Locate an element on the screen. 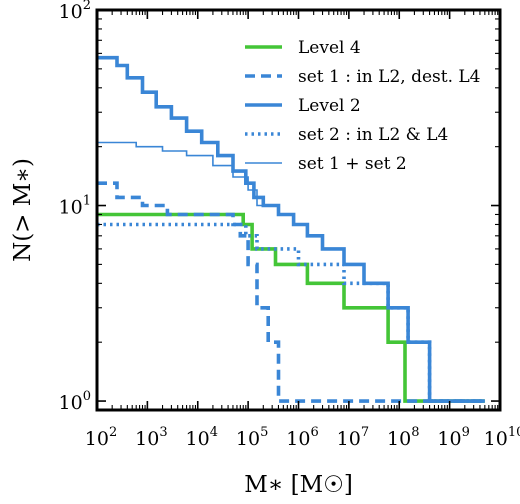 The width and height of the screenshot is (520, 504). legend-label-3: set 2 : in L2 & L4 is located at coordinates (373, 135).